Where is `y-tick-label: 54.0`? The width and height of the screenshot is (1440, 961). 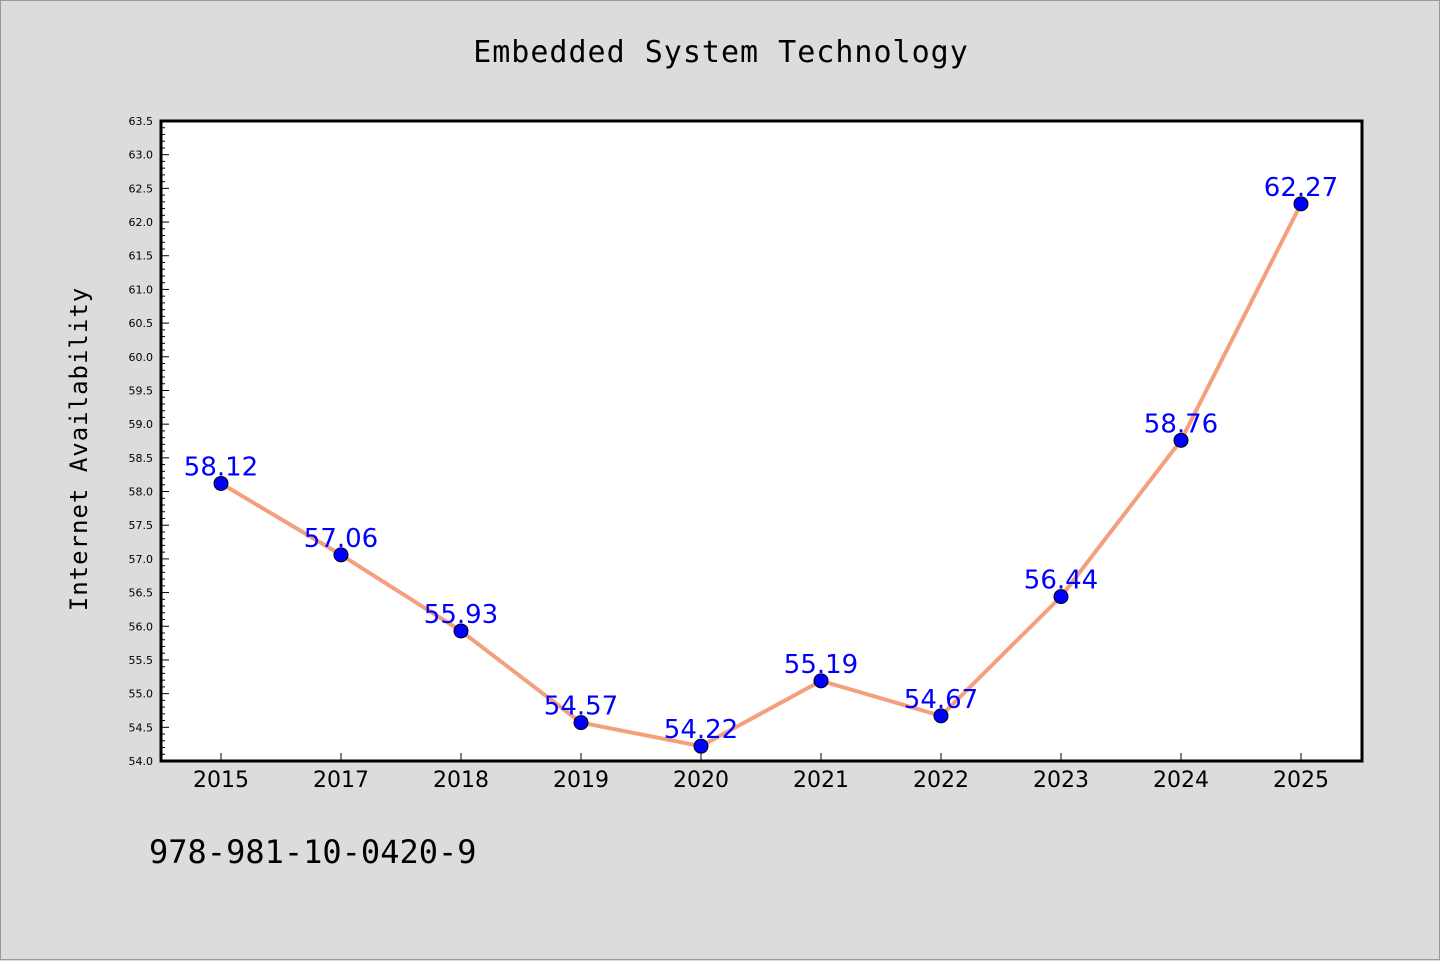 y-tick-label: 54.0 is located at coordinates (141, 761).